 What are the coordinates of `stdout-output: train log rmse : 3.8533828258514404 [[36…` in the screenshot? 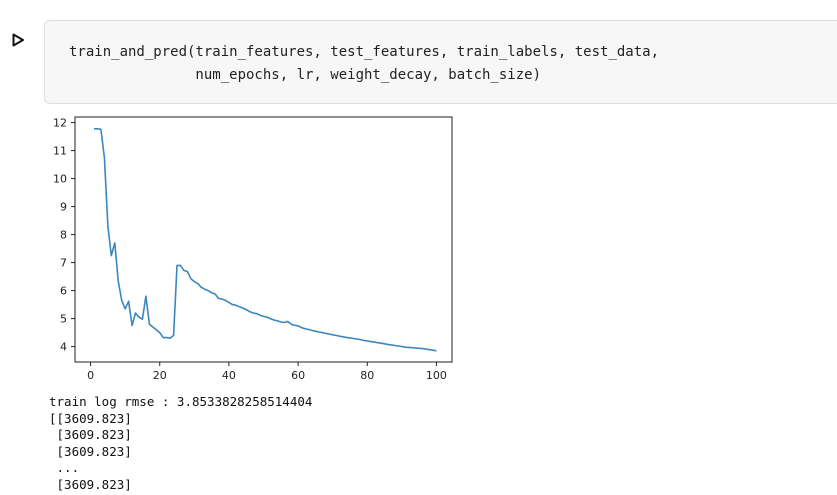 It's located at (180, 443).